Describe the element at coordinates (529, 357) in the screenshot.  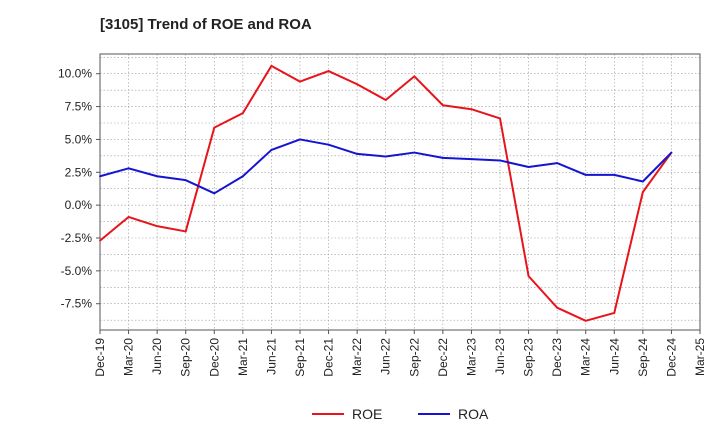
I see `x-tick-label: Sep-23` at that location.